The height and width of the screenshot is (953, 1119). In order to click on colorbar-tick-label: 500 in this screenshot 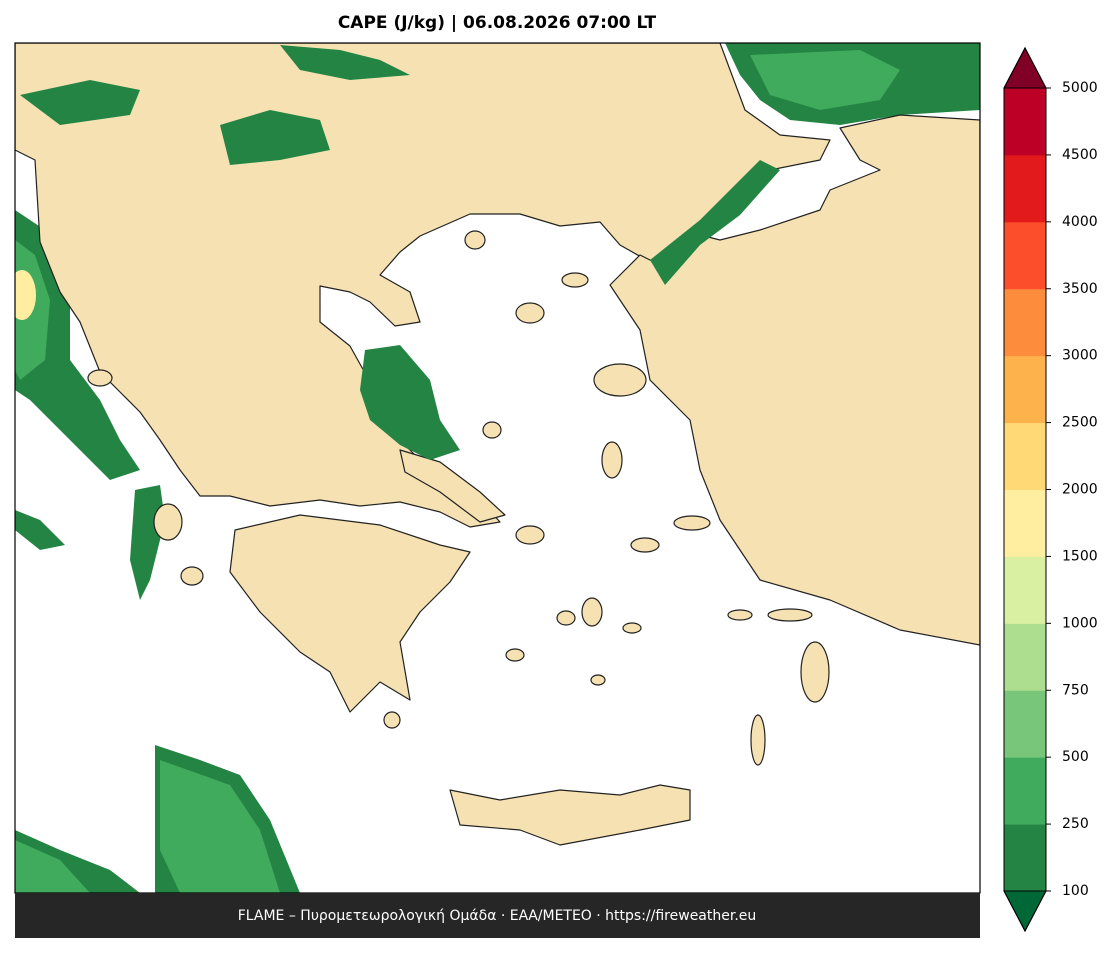, I will do `click(1075, 757)`.